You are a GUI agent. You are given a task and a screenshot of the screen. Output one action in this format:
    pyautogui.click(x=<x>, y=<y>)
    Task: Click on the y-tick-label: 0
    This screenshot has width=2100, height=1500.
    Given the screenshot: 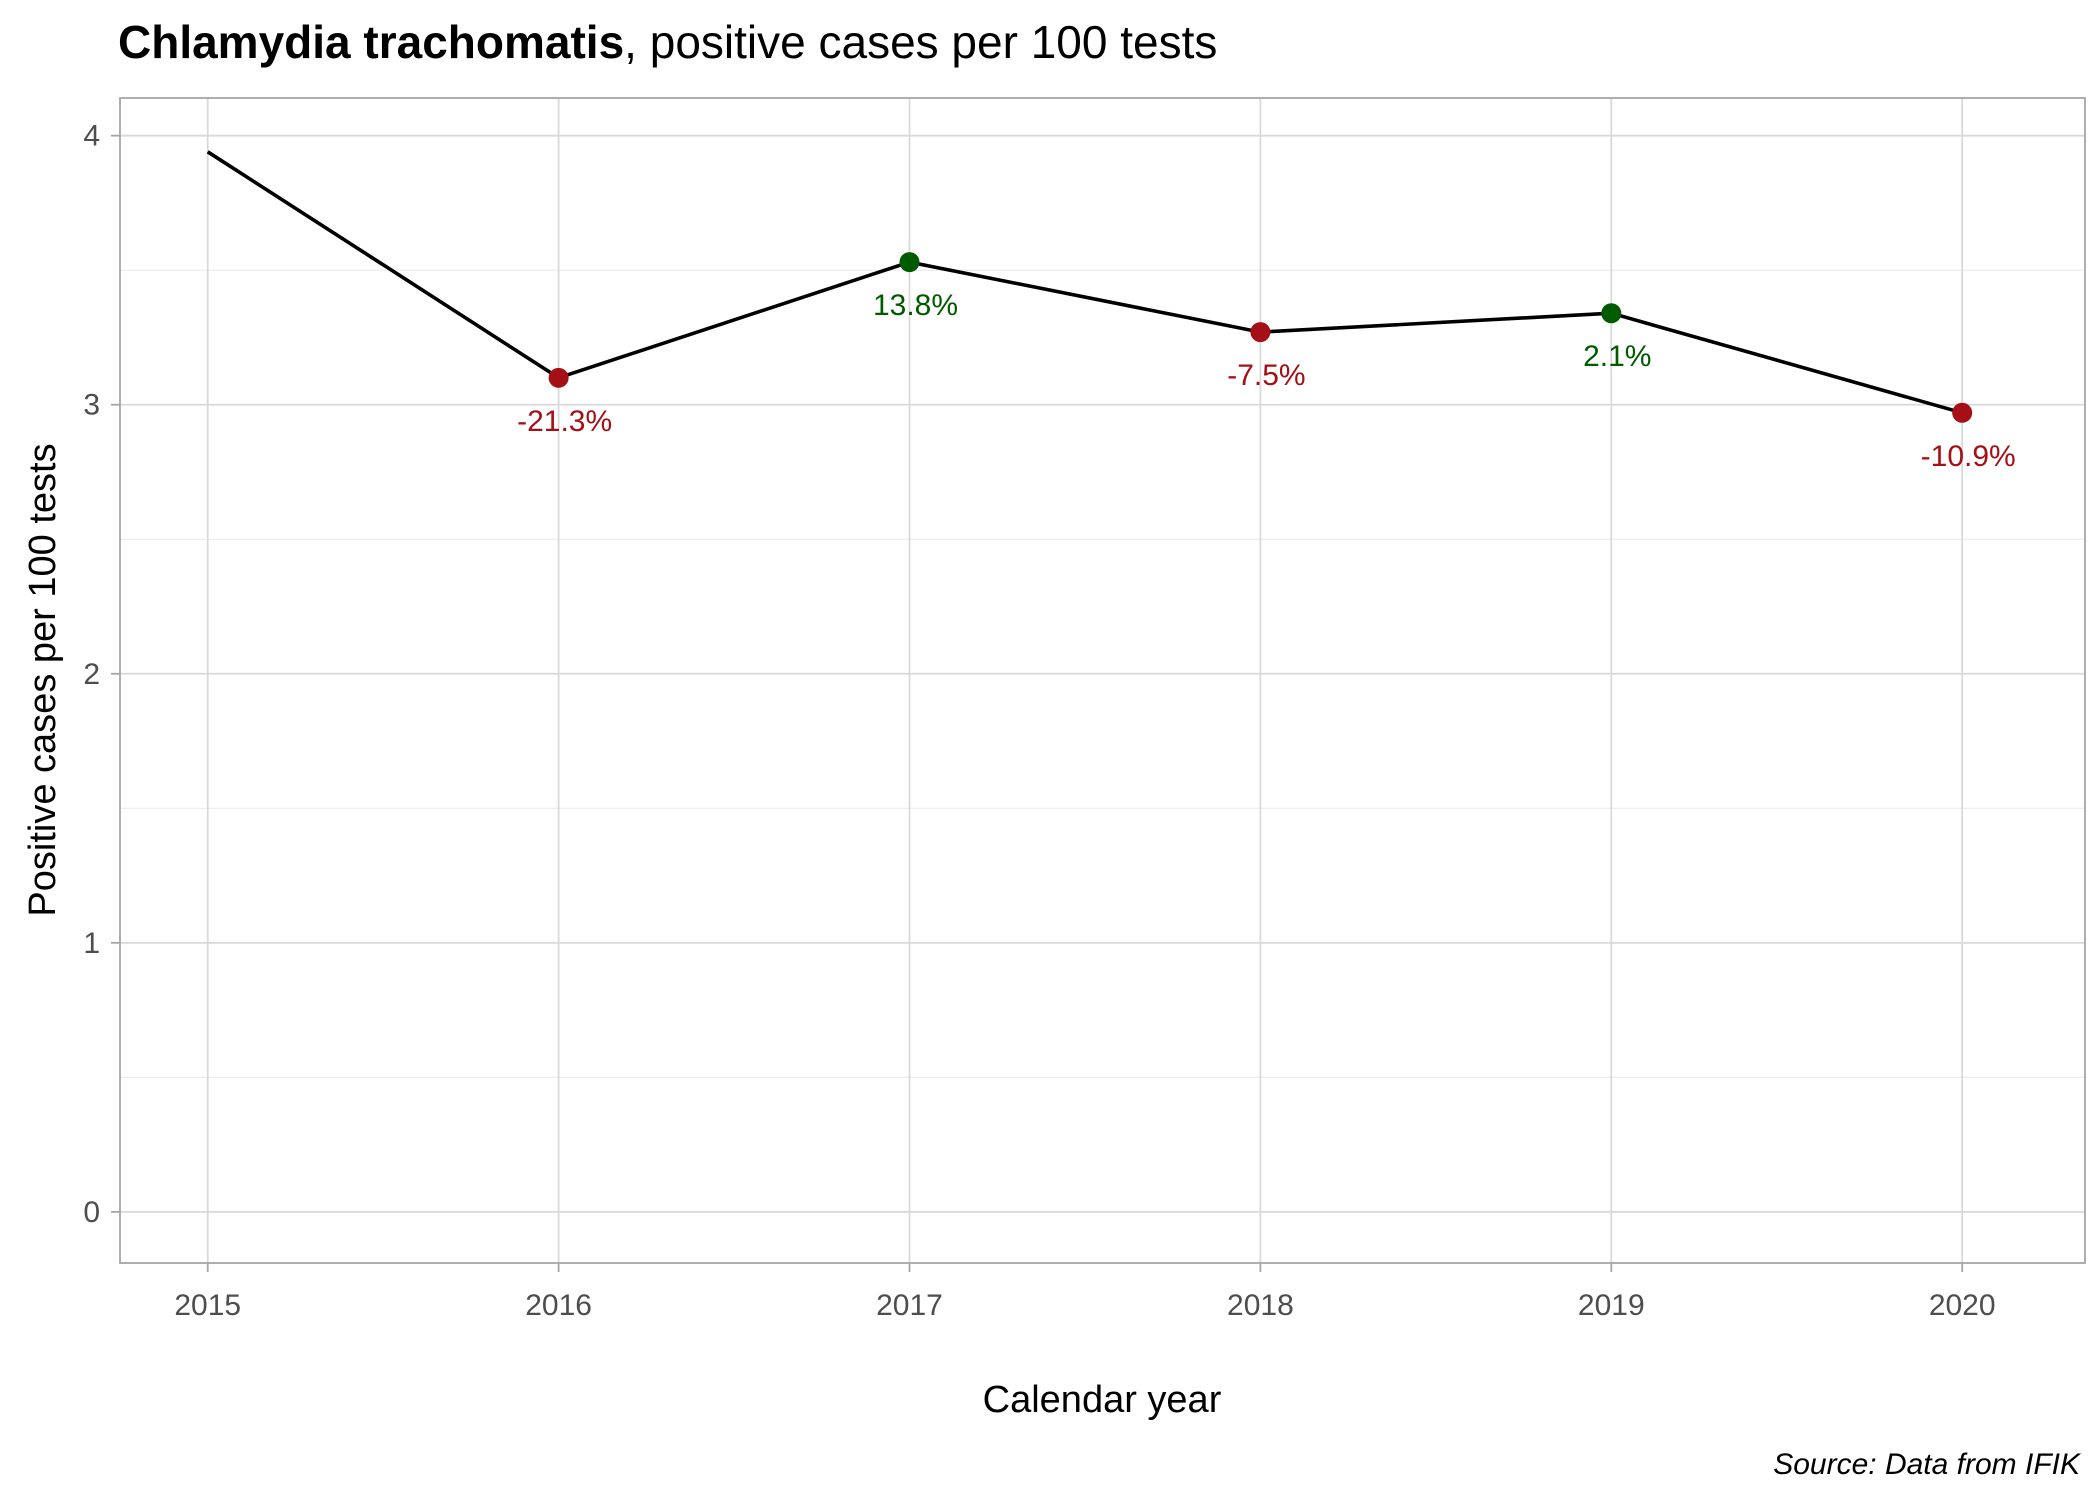 What is the action you would take?
    pyautogui.click(x=91, y=1212)
    